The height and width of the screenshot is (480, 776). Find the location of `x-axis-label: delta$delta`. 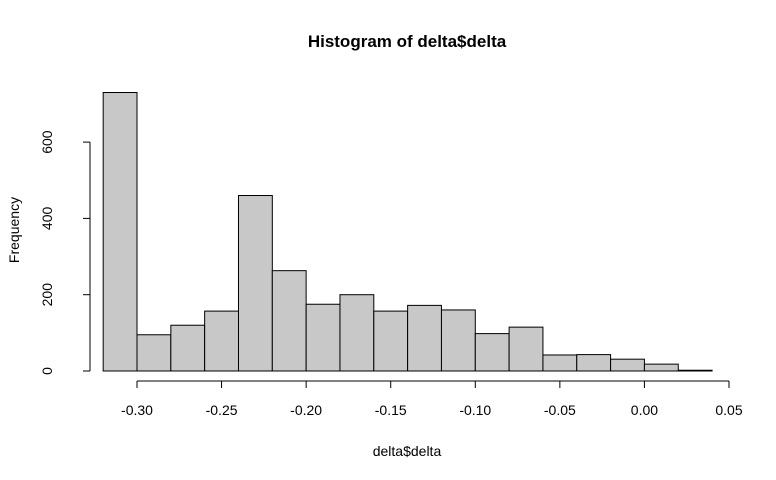

x-axis-label: delta$delta is located at coordinates (407, 451).